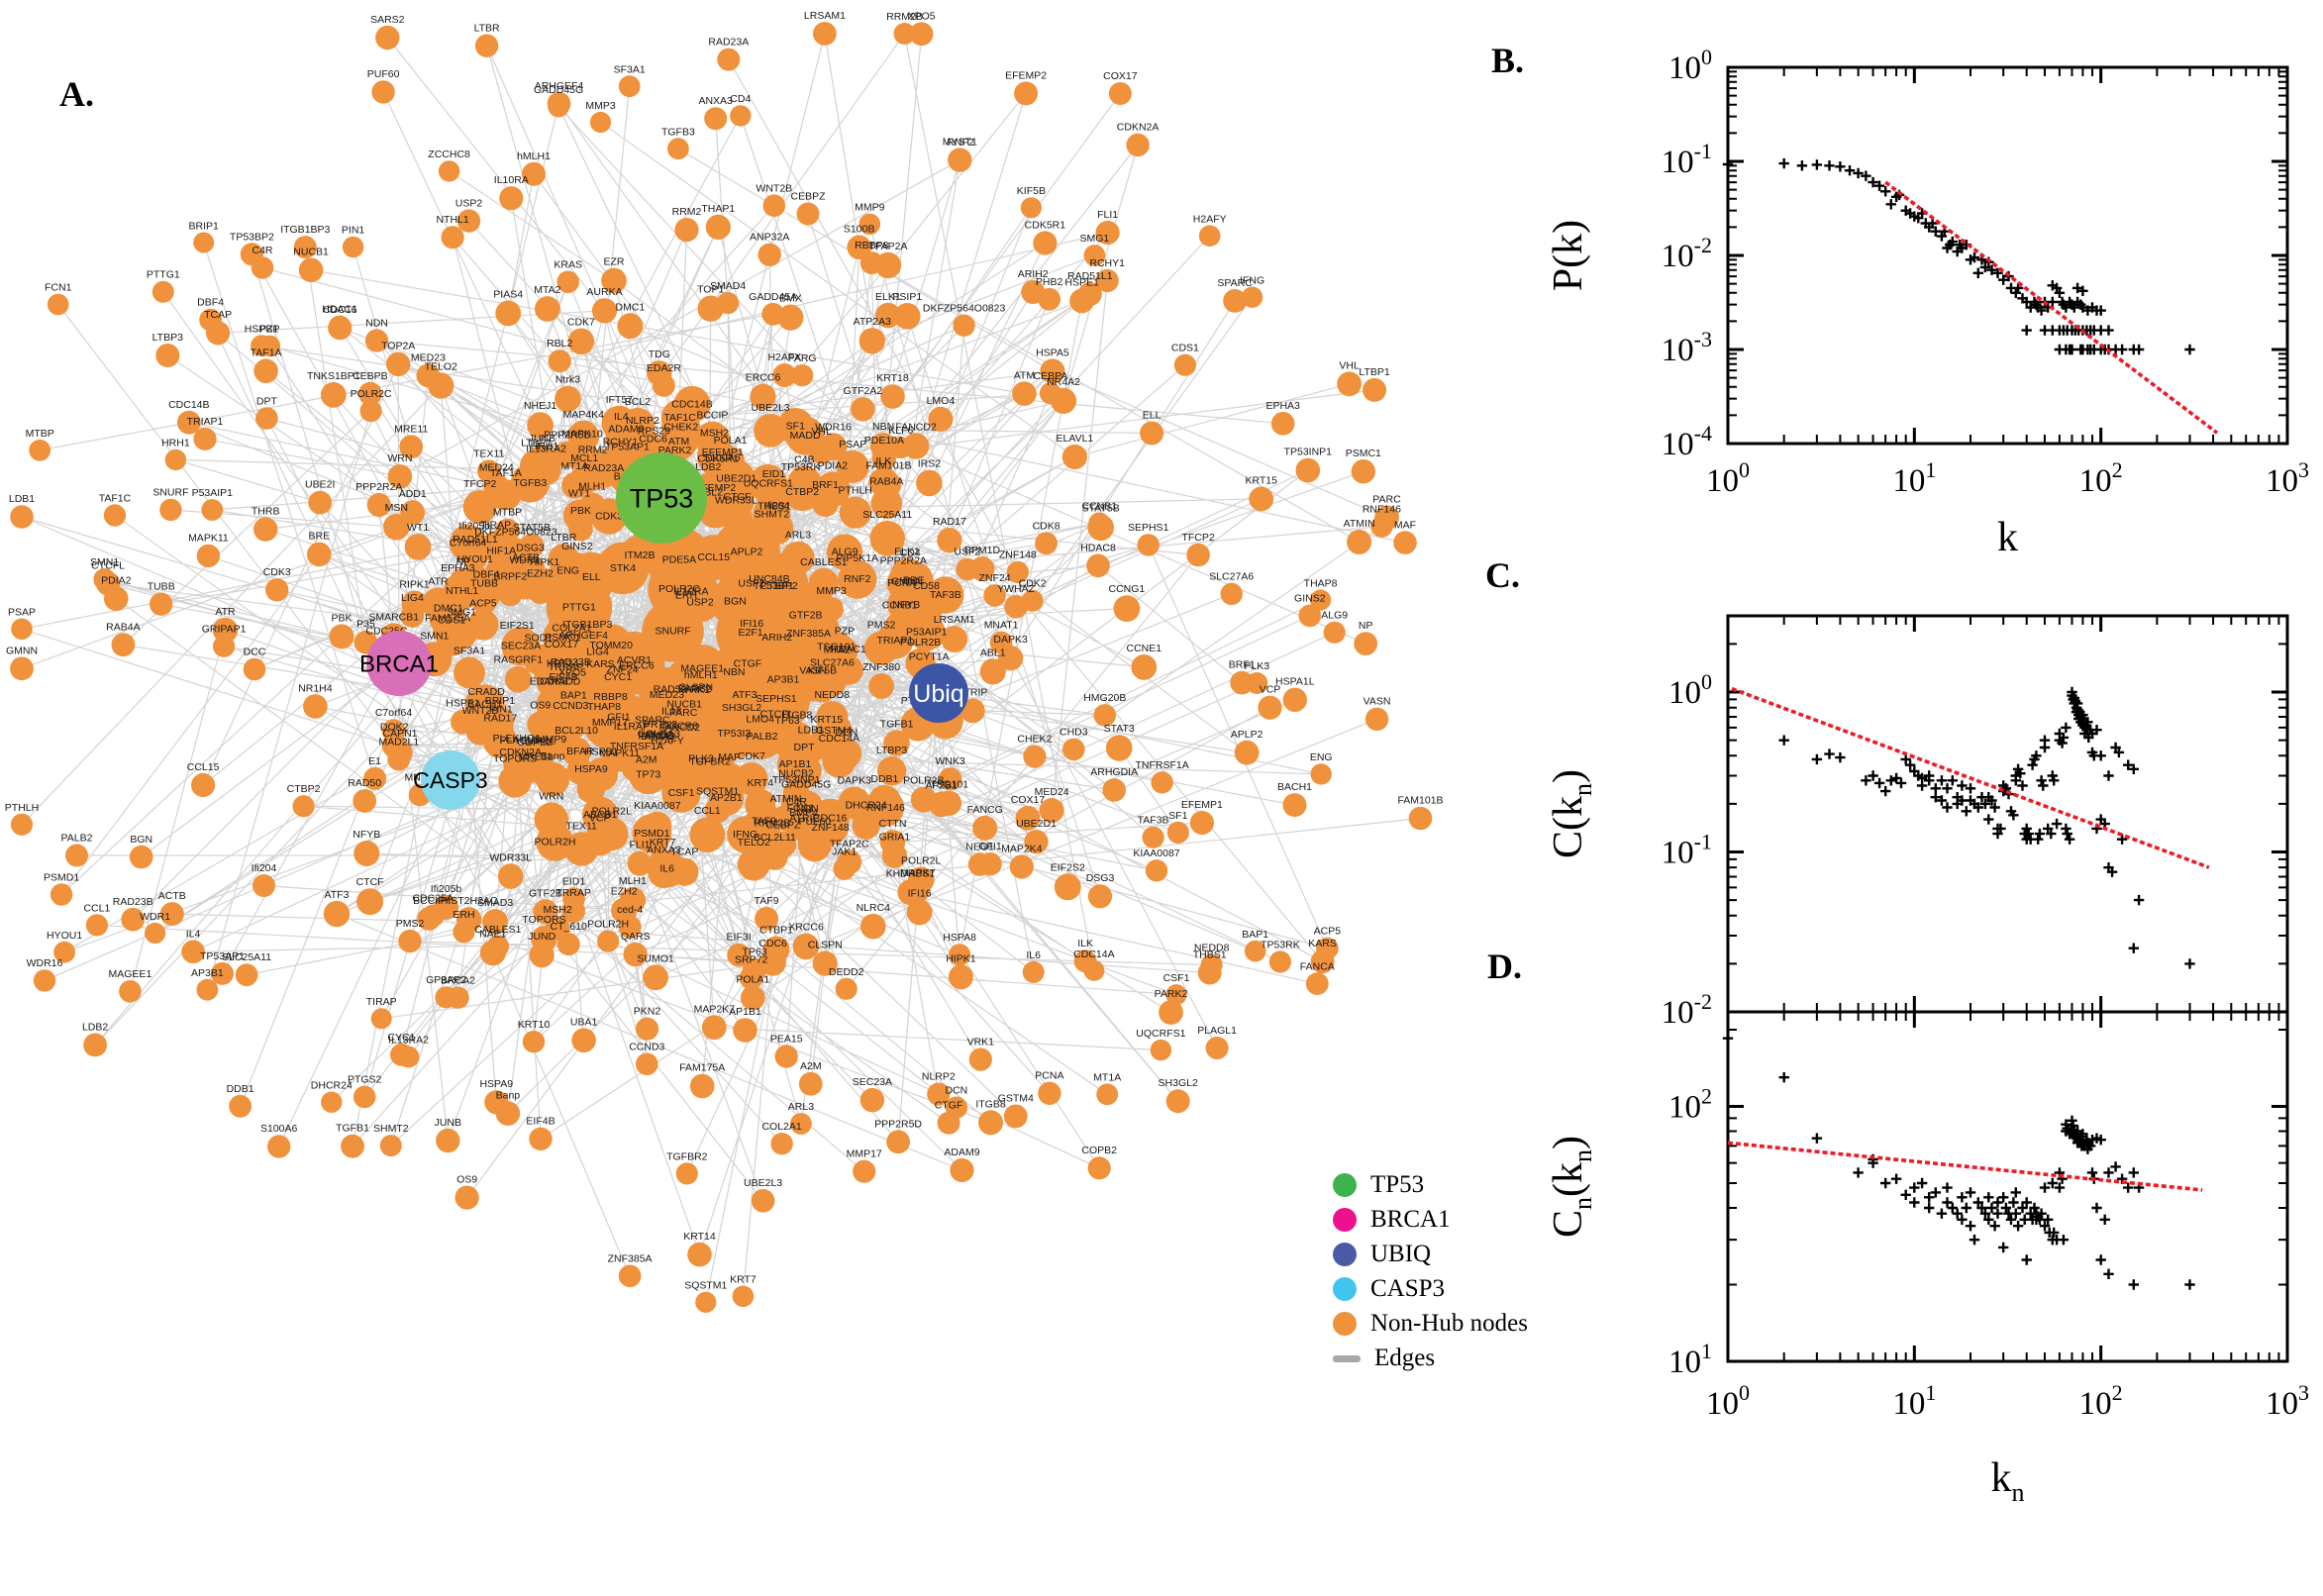 The width and height of the screenshot is (2323, 1596). I want to click on node-label: TFAP2C, so click(849, 843).